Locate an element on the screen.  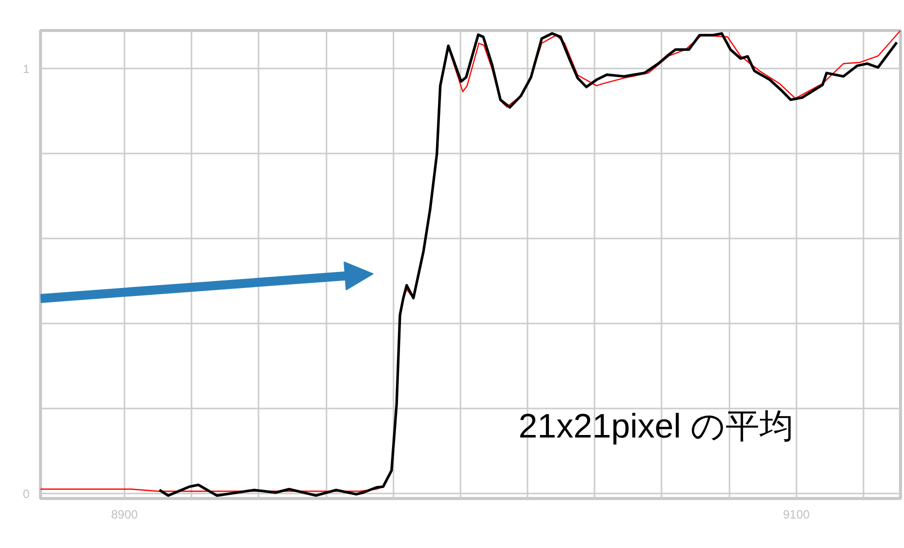
y-tick-label: 0 is located at coordinates (26, 493).